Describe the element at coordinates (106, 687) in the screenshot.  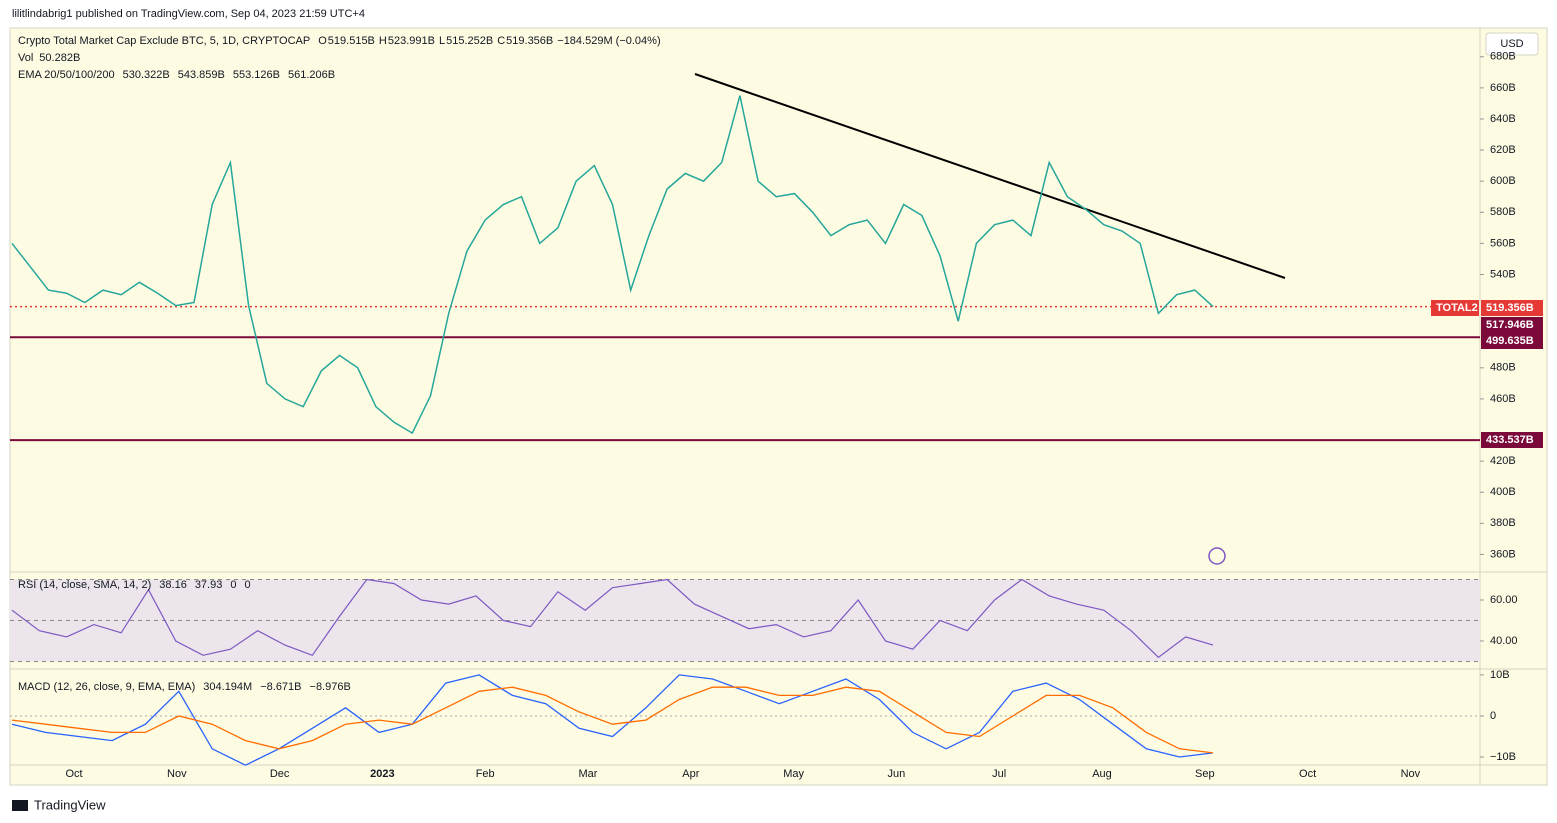
I see `legend-text: MACD (12, 26, close, 9, EMA, EMA)` at that location.